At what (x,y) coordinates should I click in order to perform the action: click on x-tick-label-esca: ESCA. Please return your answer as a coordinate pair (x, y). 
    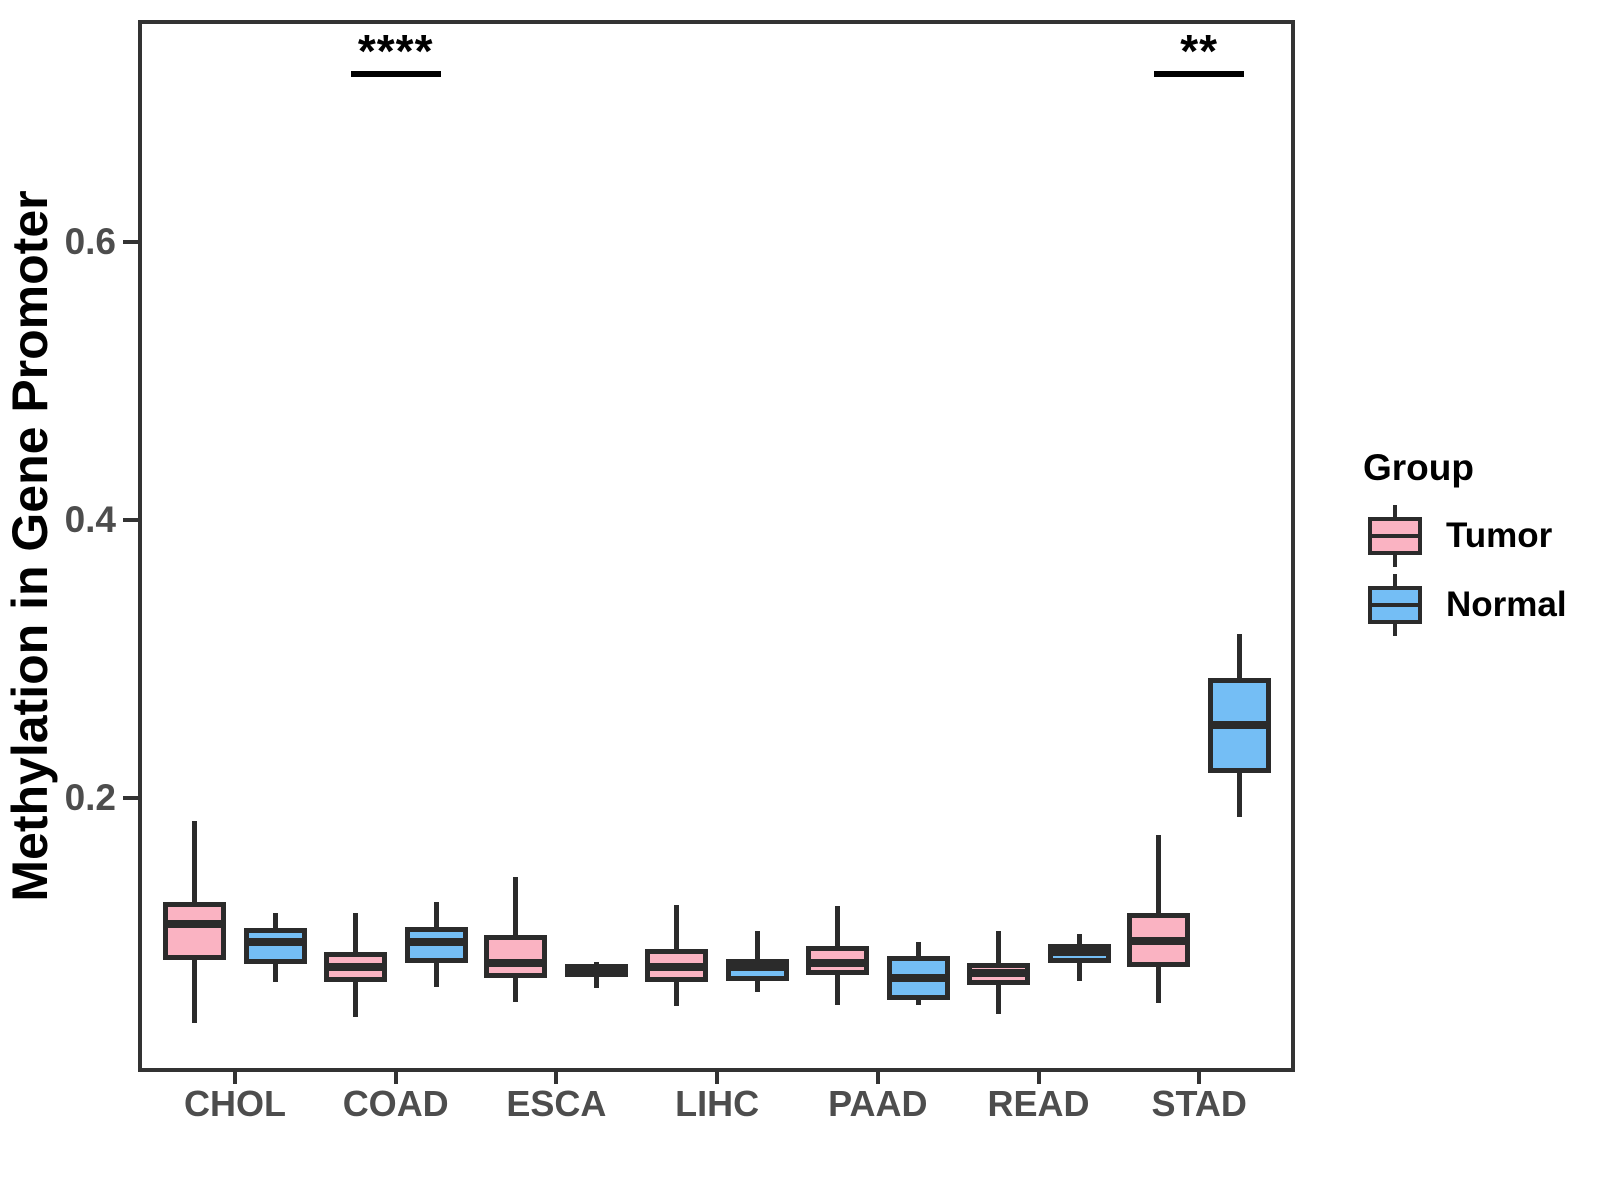
    Looking at the image, I should click on (556, 1103).